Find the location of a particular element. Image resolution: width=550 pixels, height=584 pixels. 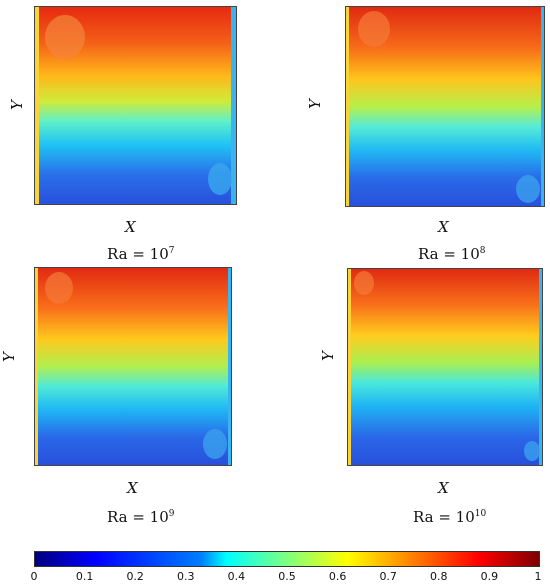

contour-plot-ra-1e9 is located at coordinates (133, 366).